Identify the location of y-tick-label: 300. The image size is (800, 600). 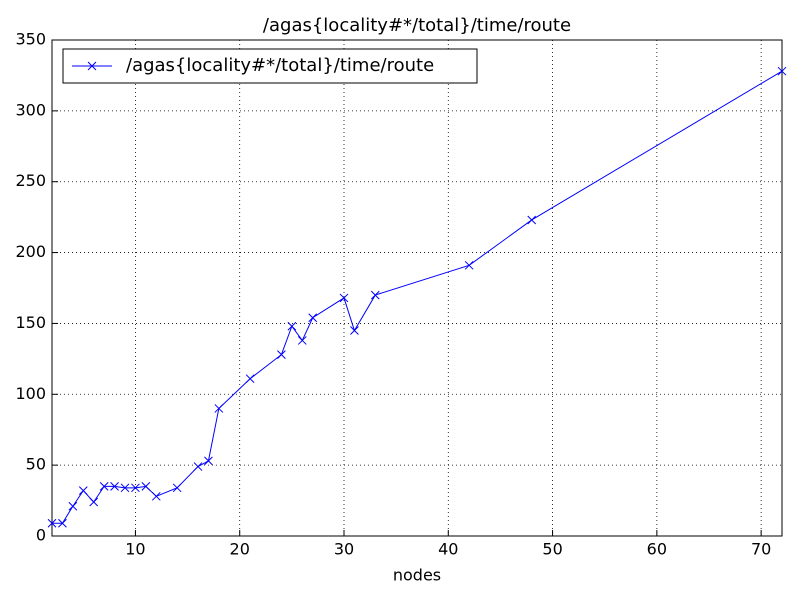
(30, 109).